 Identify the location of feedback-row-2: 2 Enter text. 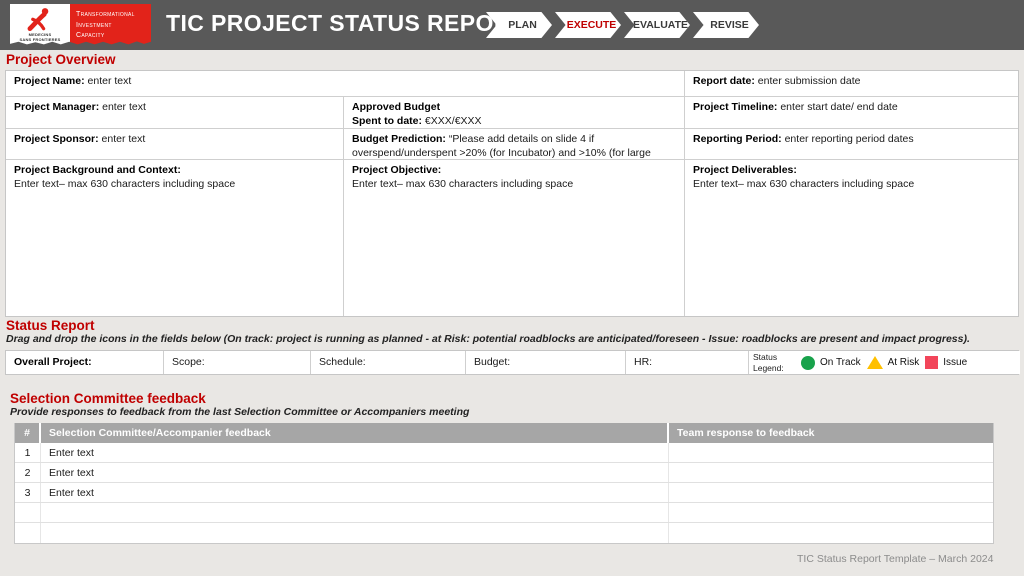
(504, 473).